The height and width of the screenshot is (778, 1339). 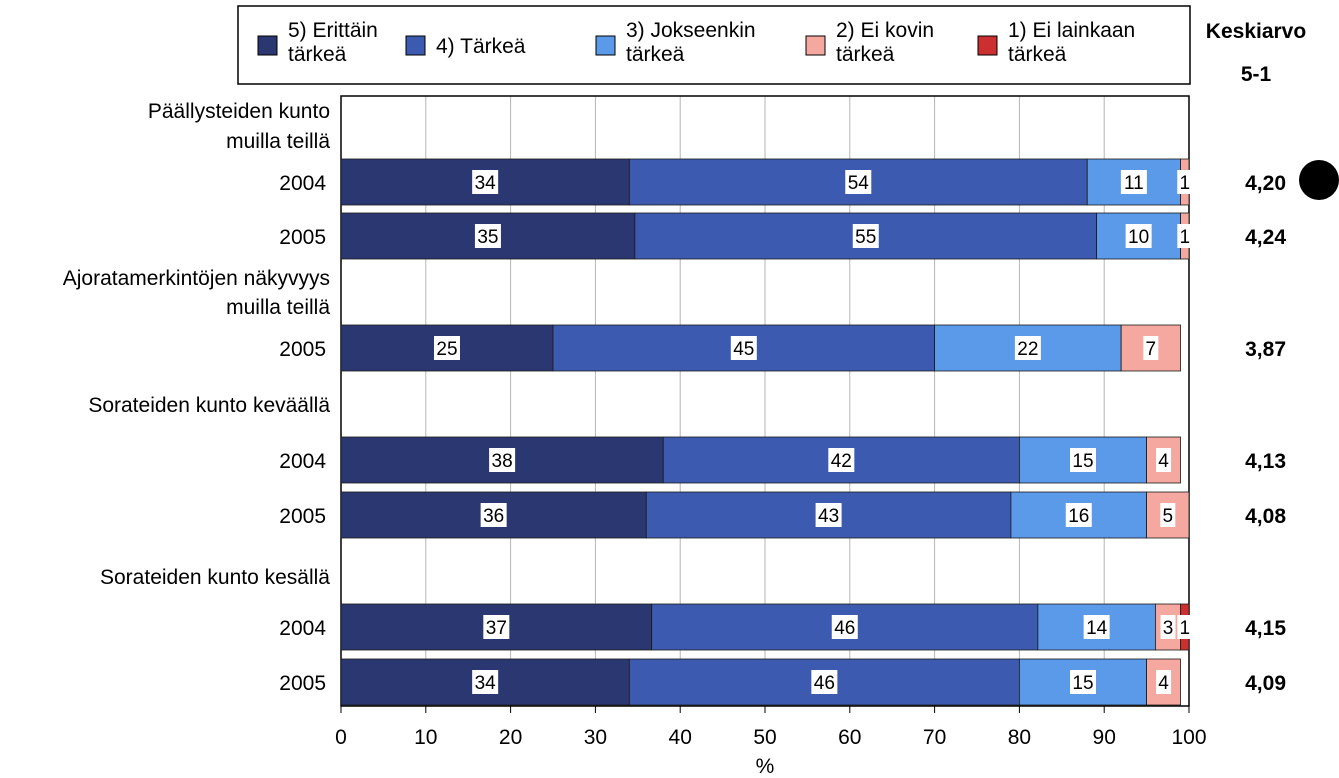 I want to click on mean-value: 4,15, so click(x=1265, y=628).